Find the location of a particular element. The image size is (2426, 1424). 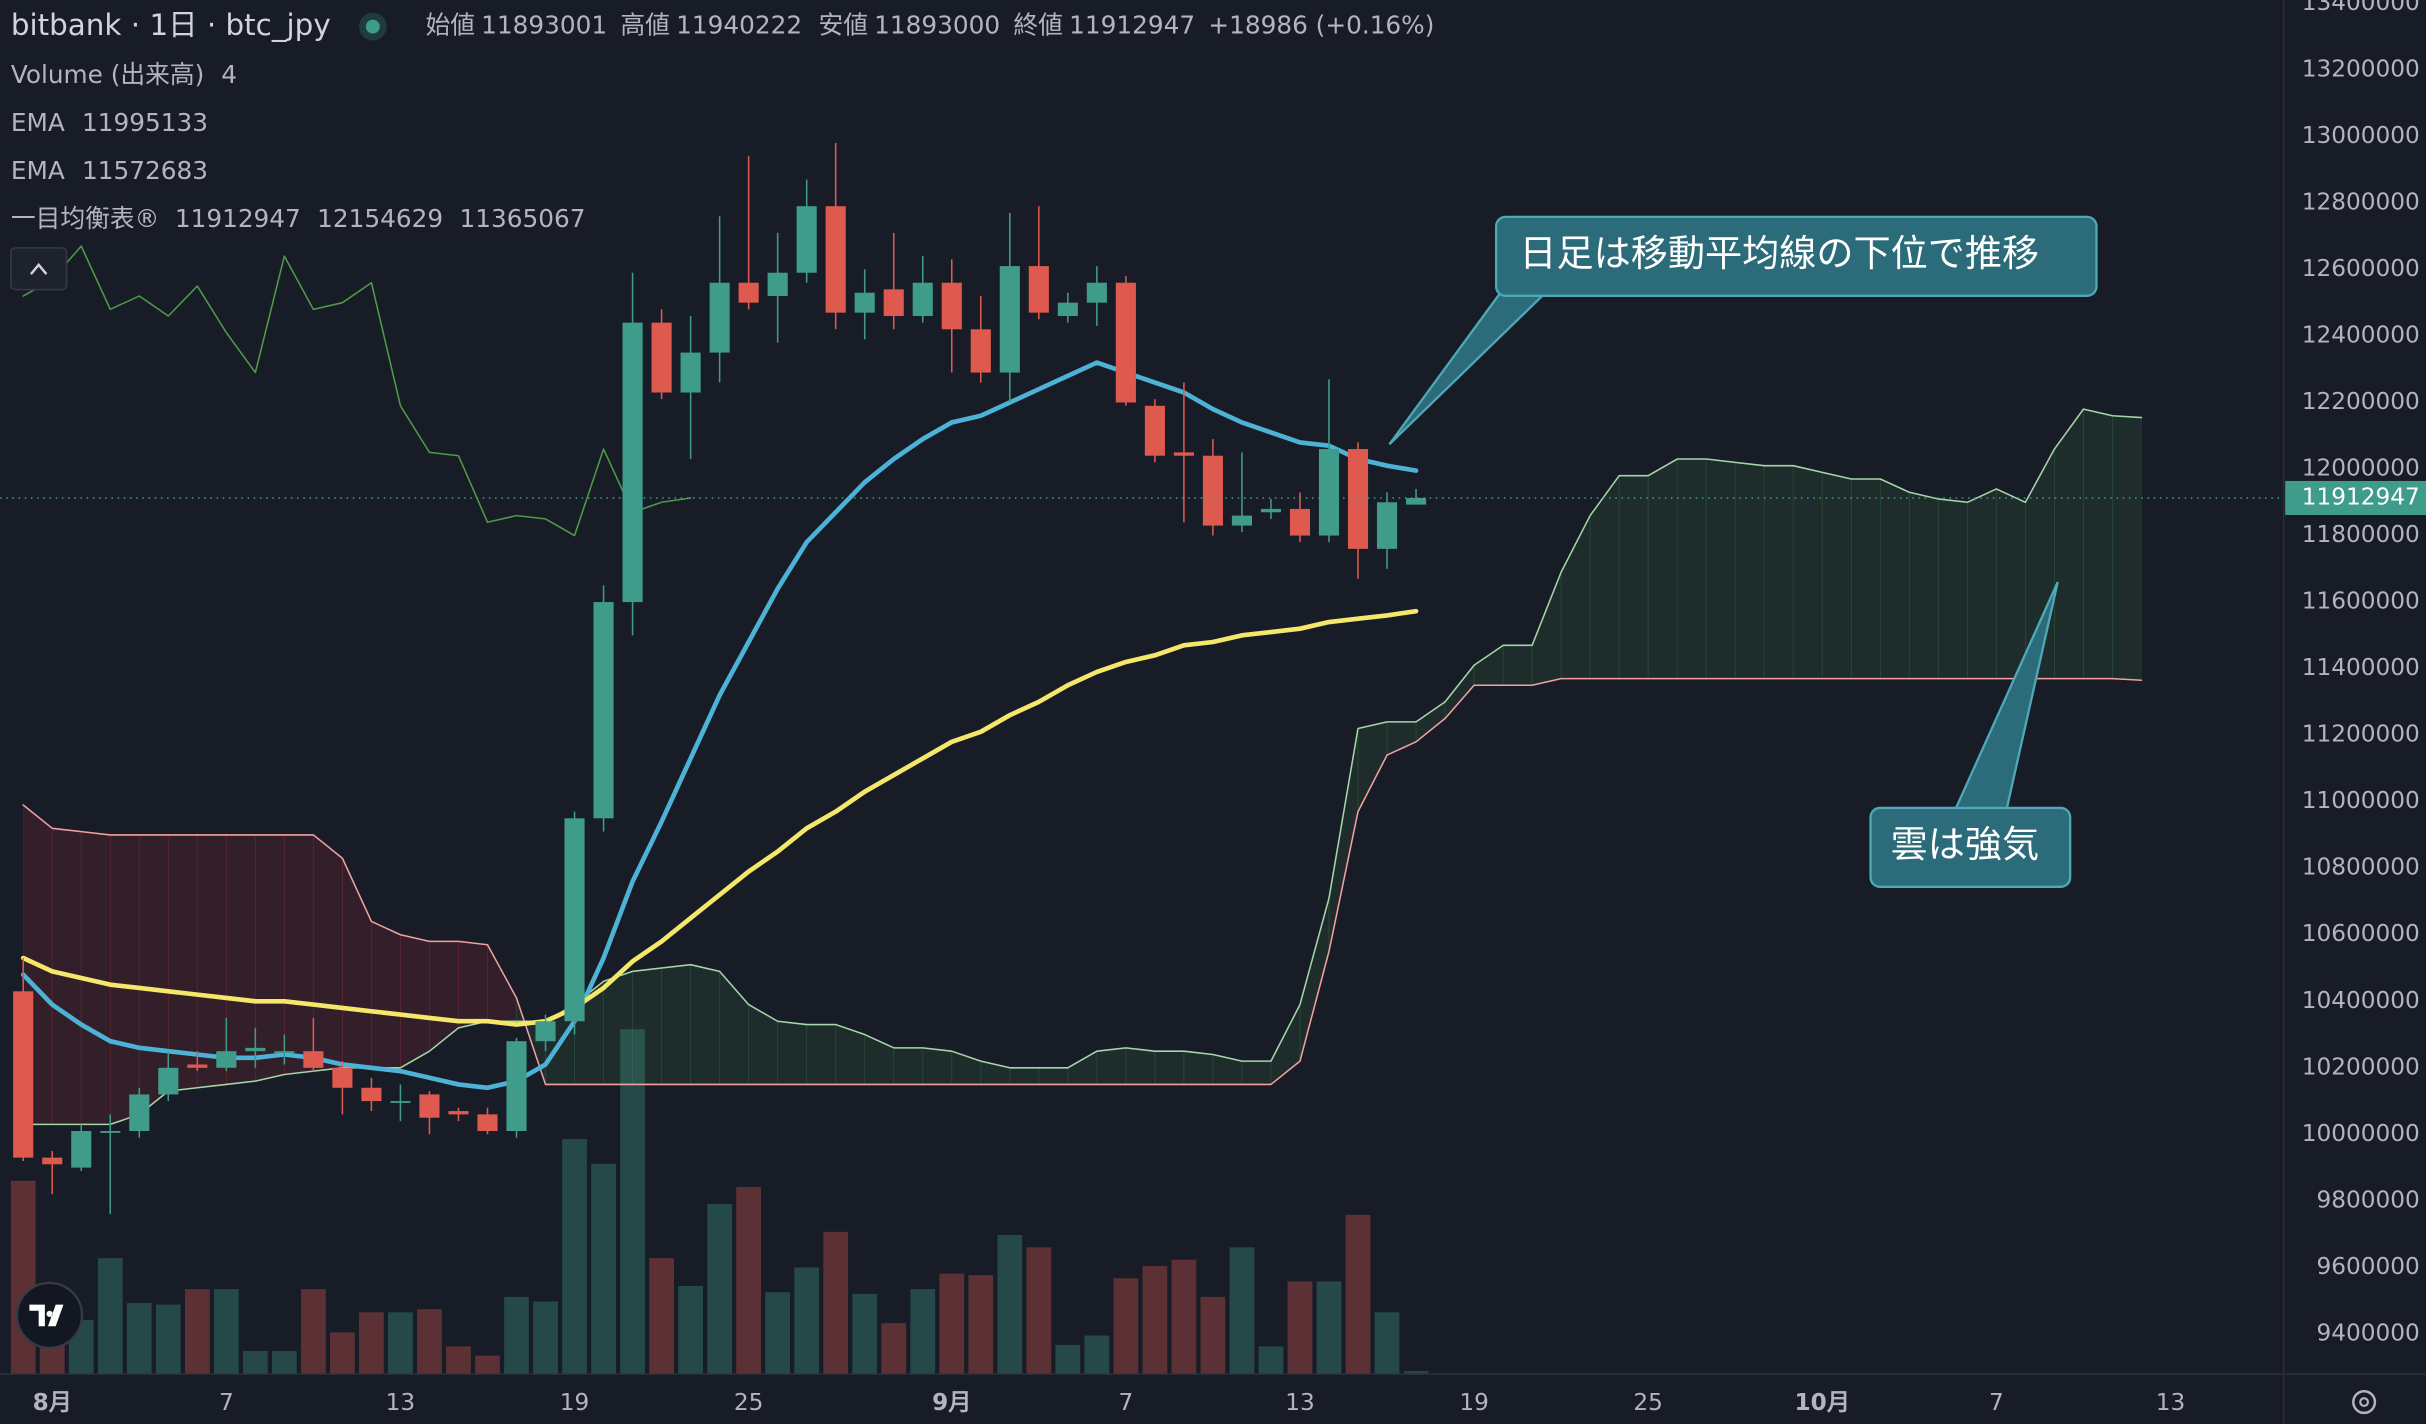

y-tick-label: 13400000 is located at coordinates (2361, 8).